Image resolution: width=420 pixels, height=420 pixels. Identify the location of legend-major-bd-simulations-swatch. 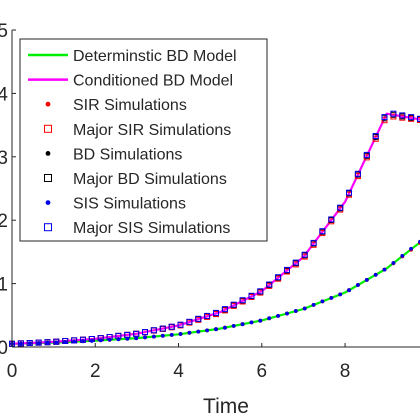
(48, 178).